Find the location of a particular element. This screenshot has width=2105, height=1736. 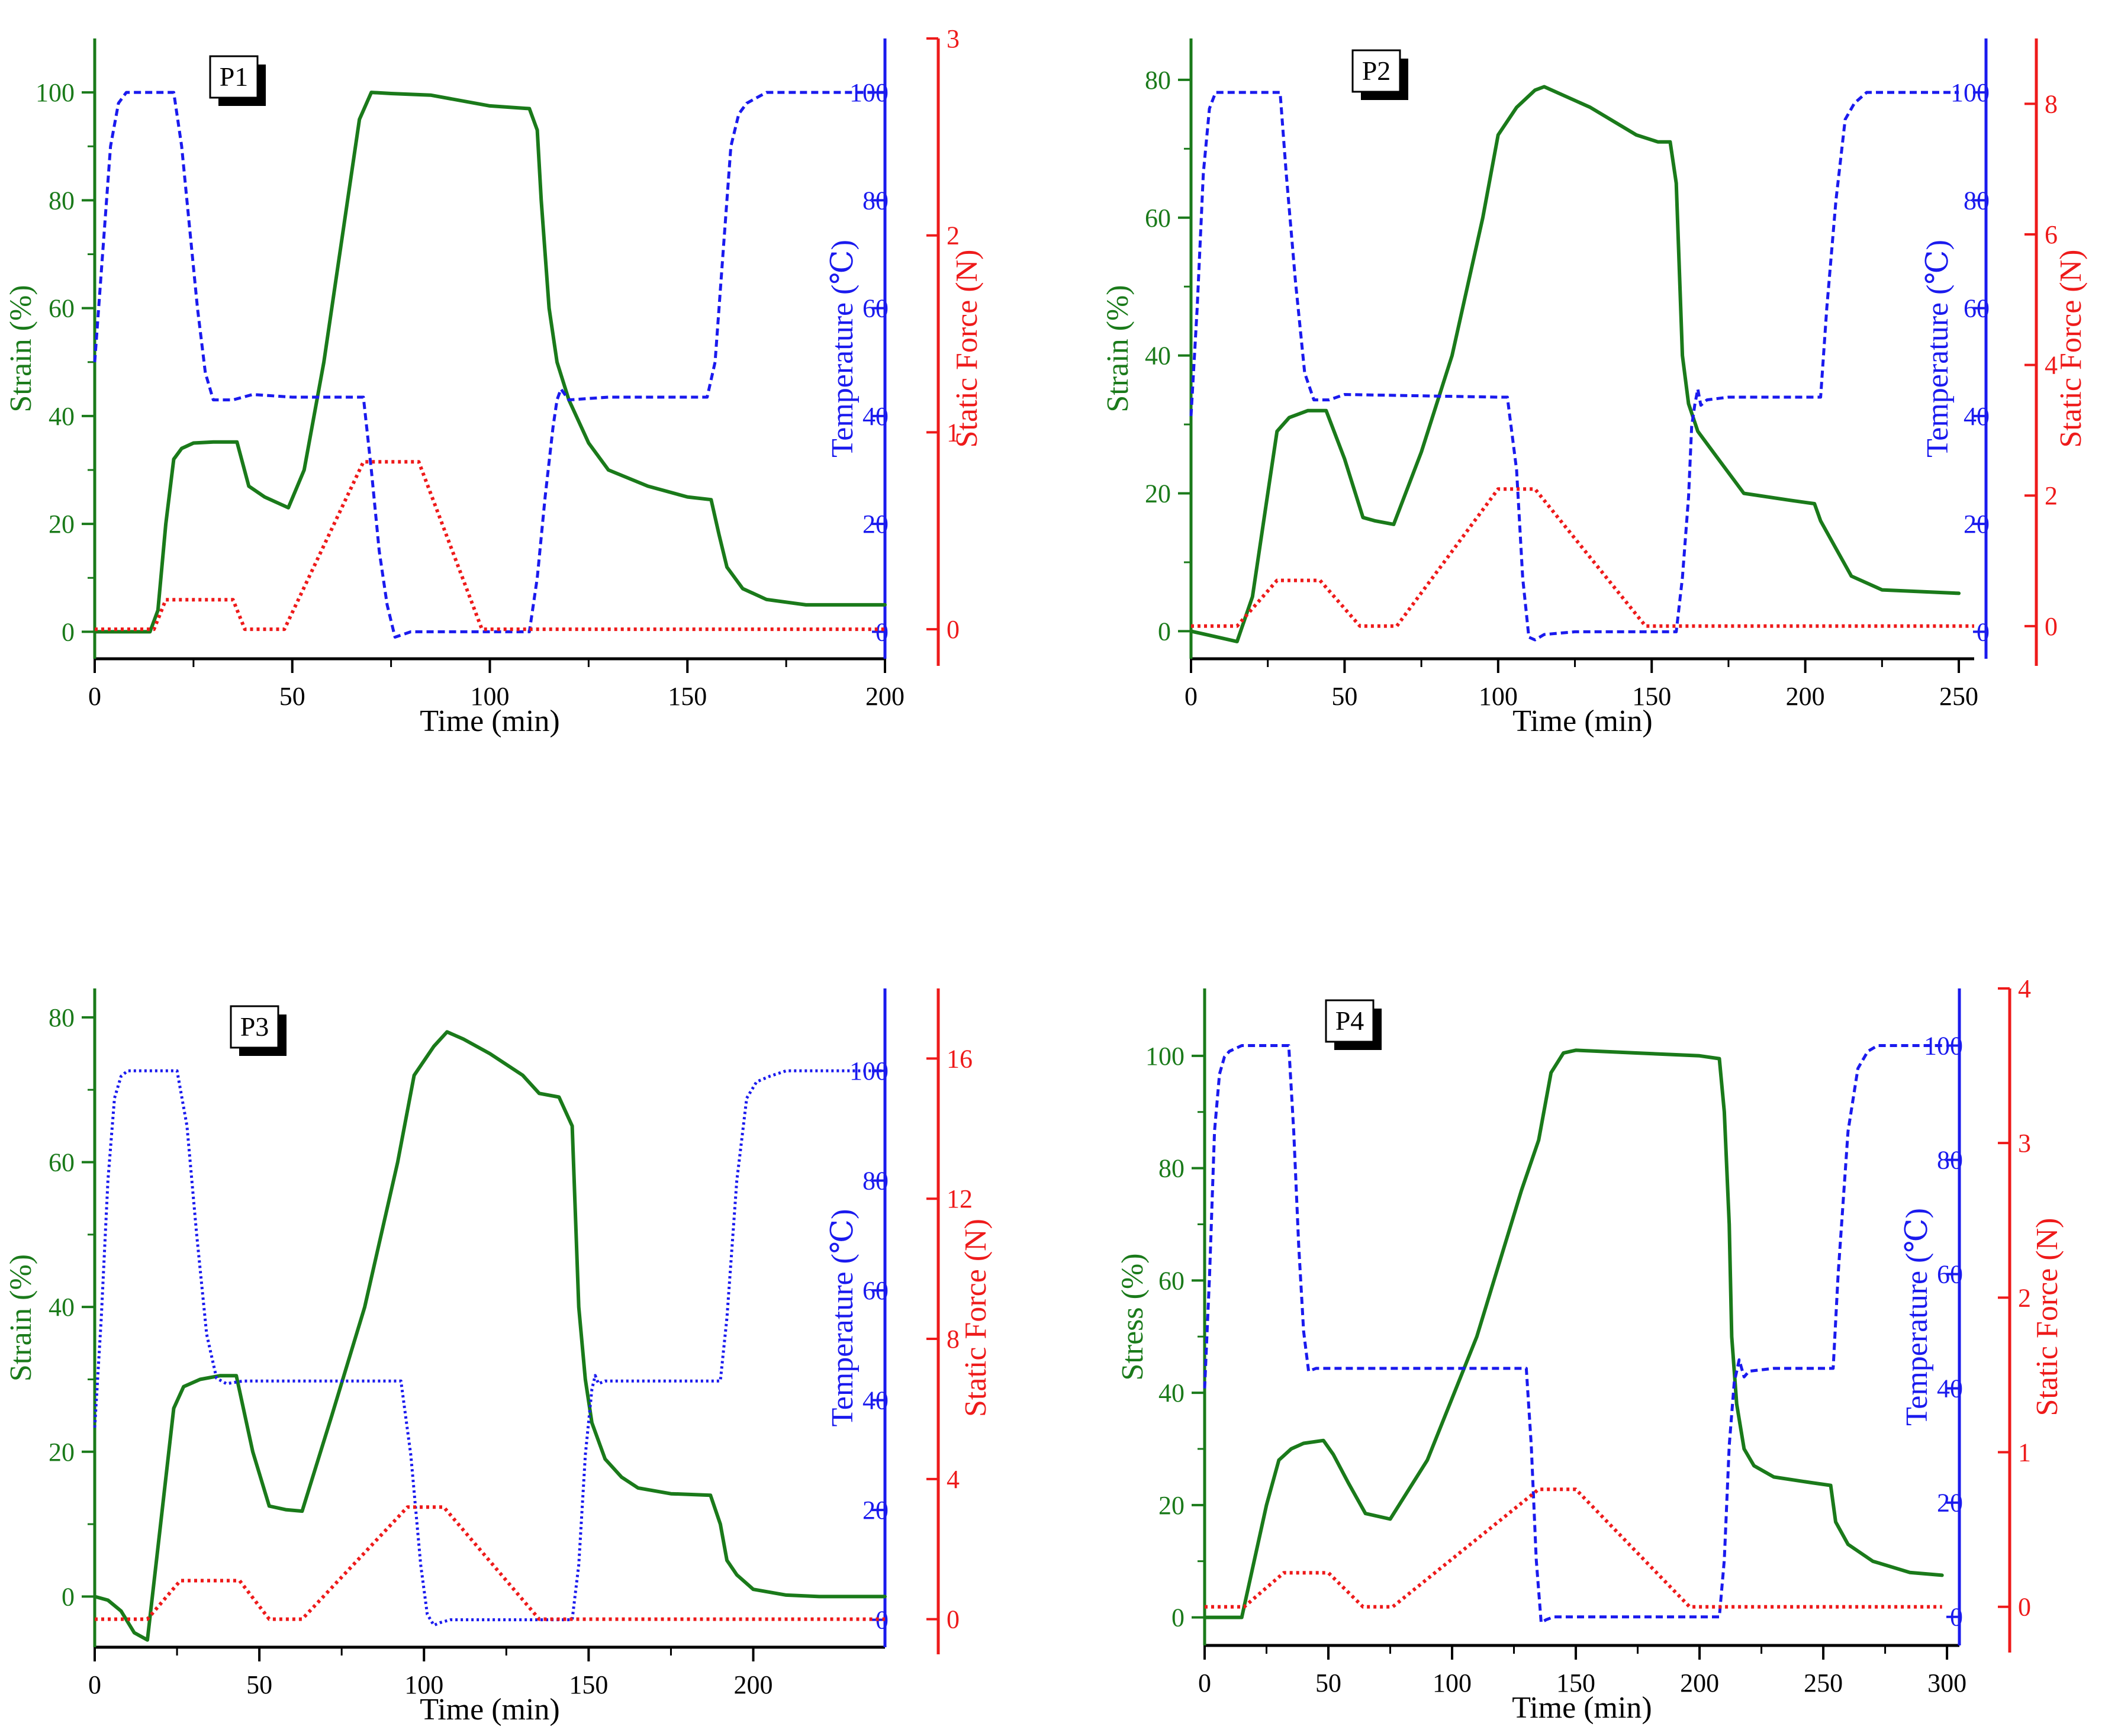

force-tick-label: 6 is located at coordinates (2051, 234).